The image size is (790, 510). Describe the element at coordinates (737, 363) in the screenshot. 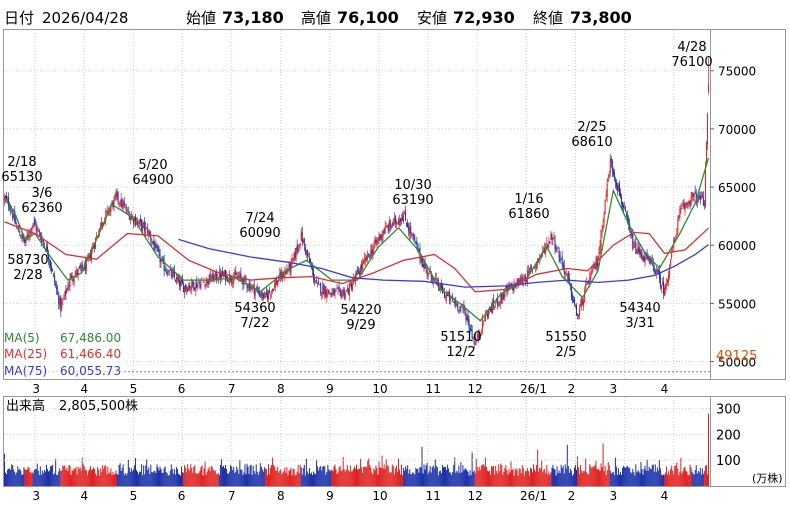

I see `price-tick-label: 50000` at that location.